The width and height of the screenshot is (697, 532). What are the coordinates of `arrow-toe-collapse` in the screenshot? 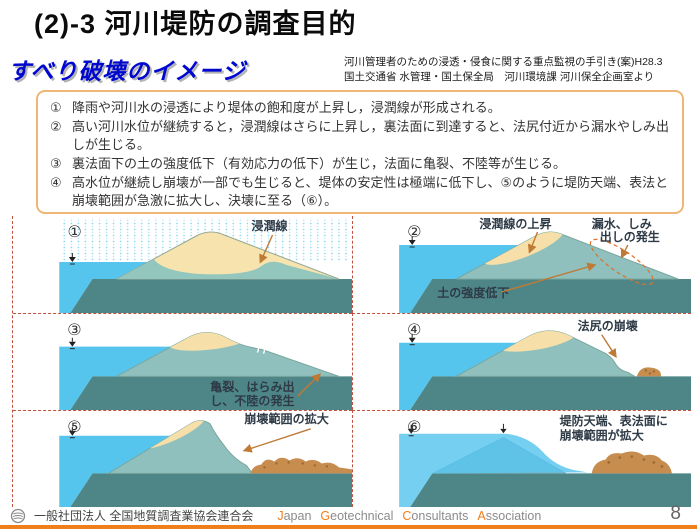 It's located at (609, 346).